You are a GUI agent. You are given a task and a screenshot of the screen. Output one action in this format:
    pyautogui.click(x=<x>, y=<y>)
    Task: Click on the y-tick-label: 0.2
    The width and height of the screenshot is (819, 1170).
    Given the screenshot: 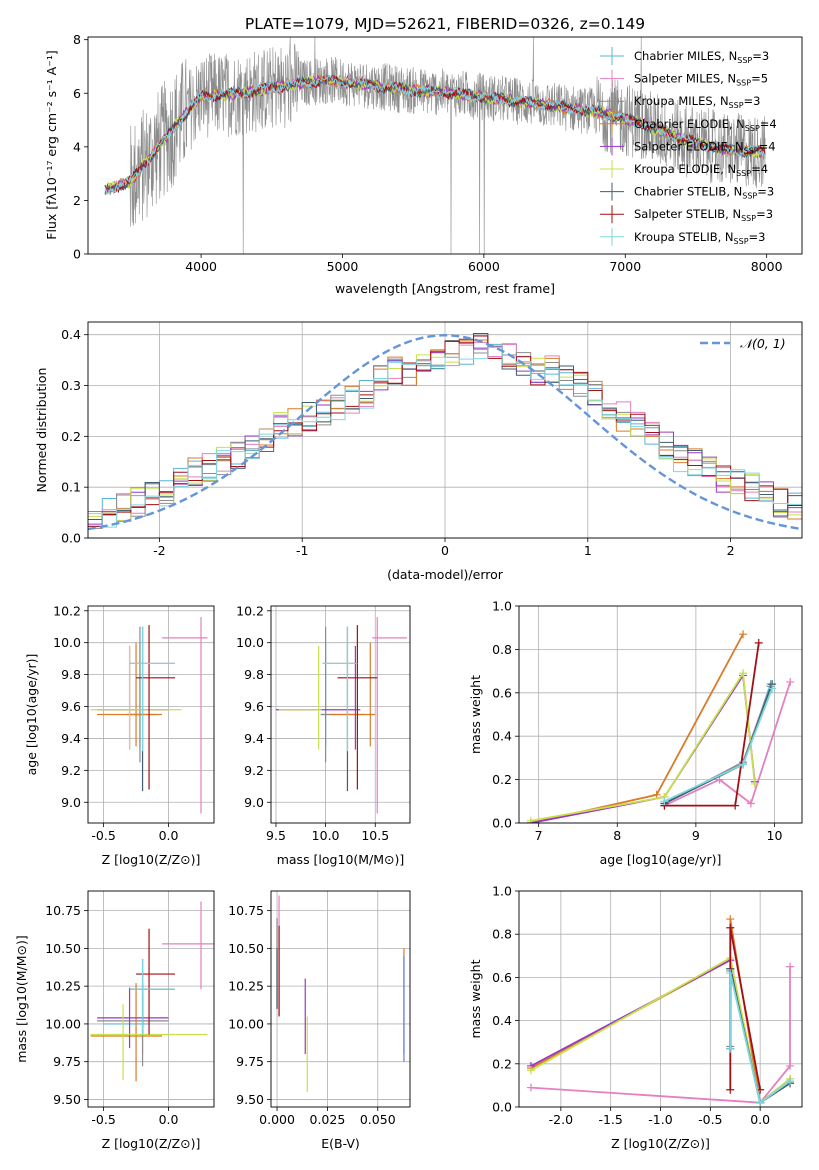 What is the action you would take?
    pyautogui.click(x=502, y=1063)
    